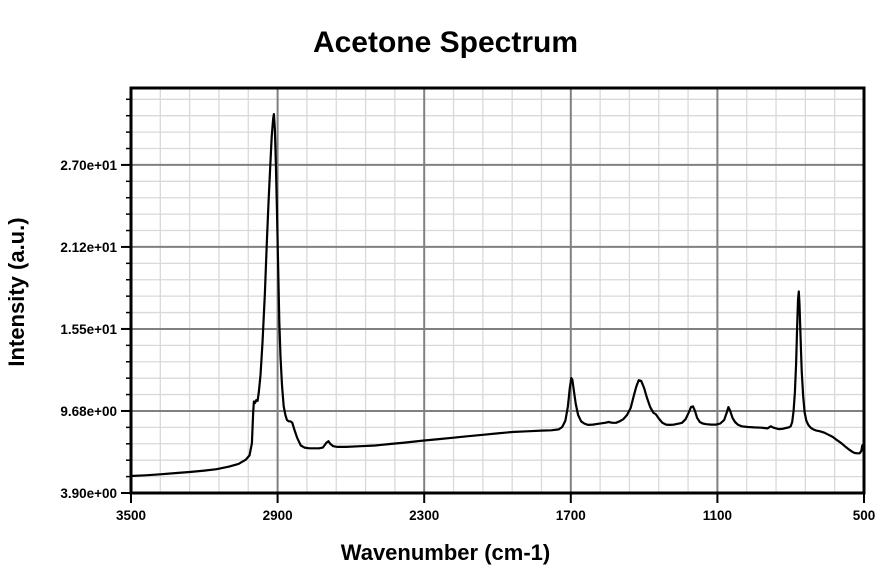  I want to click on y-tick-label: 9.68e+00, so click(88, 411).